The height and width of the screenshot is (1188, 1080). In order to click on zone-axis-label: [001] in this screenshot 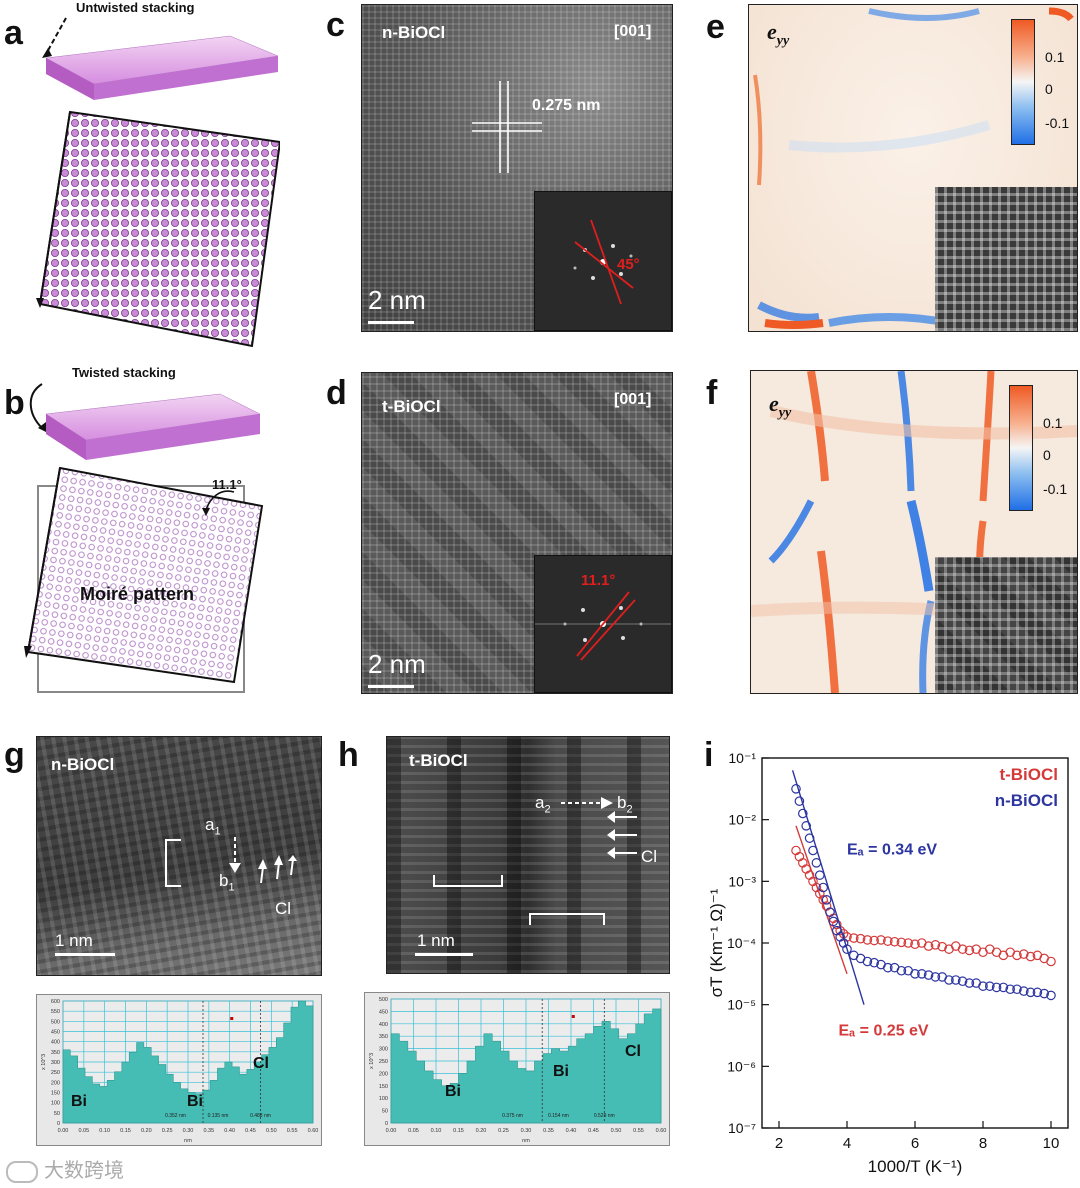, I will do `click(633, 31)`.